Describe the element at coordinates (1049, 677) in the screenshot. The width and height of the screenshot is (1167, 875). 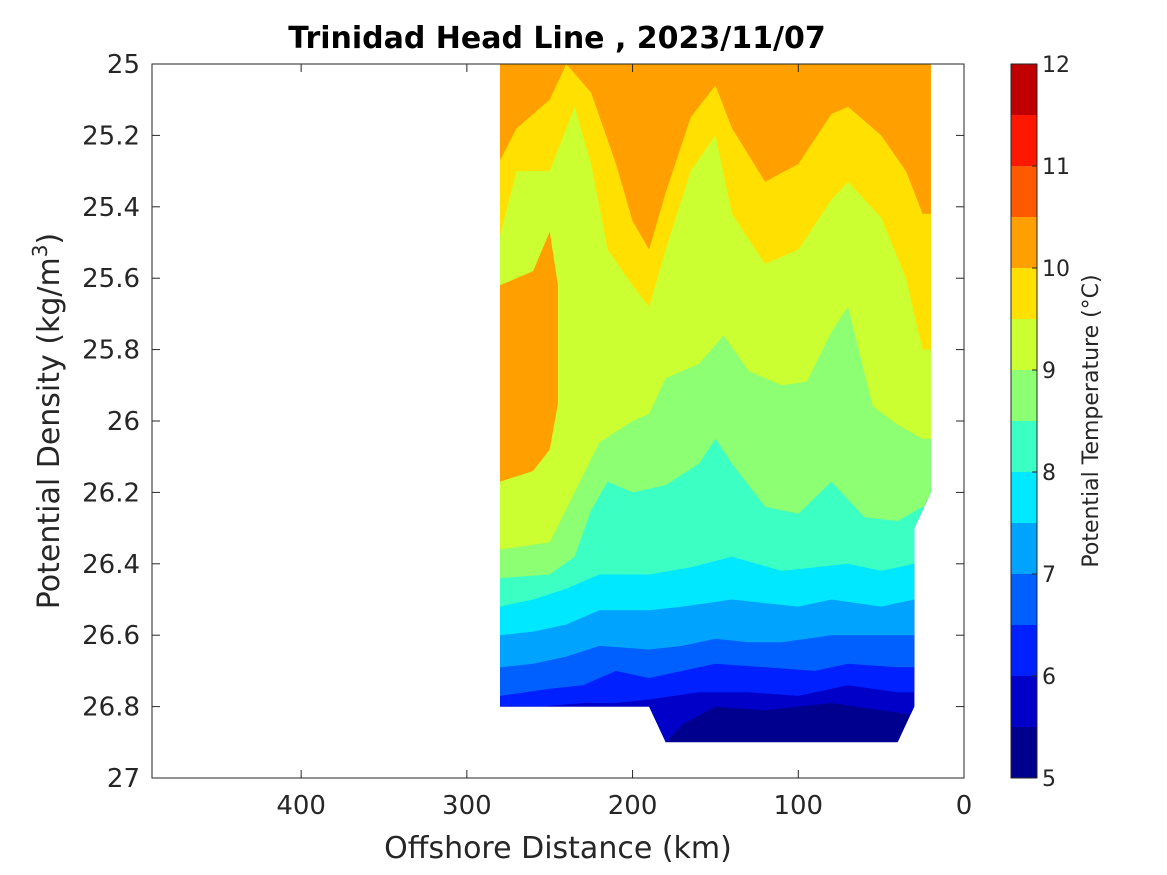
I see `colorbar-tick-label: 6` at that location.